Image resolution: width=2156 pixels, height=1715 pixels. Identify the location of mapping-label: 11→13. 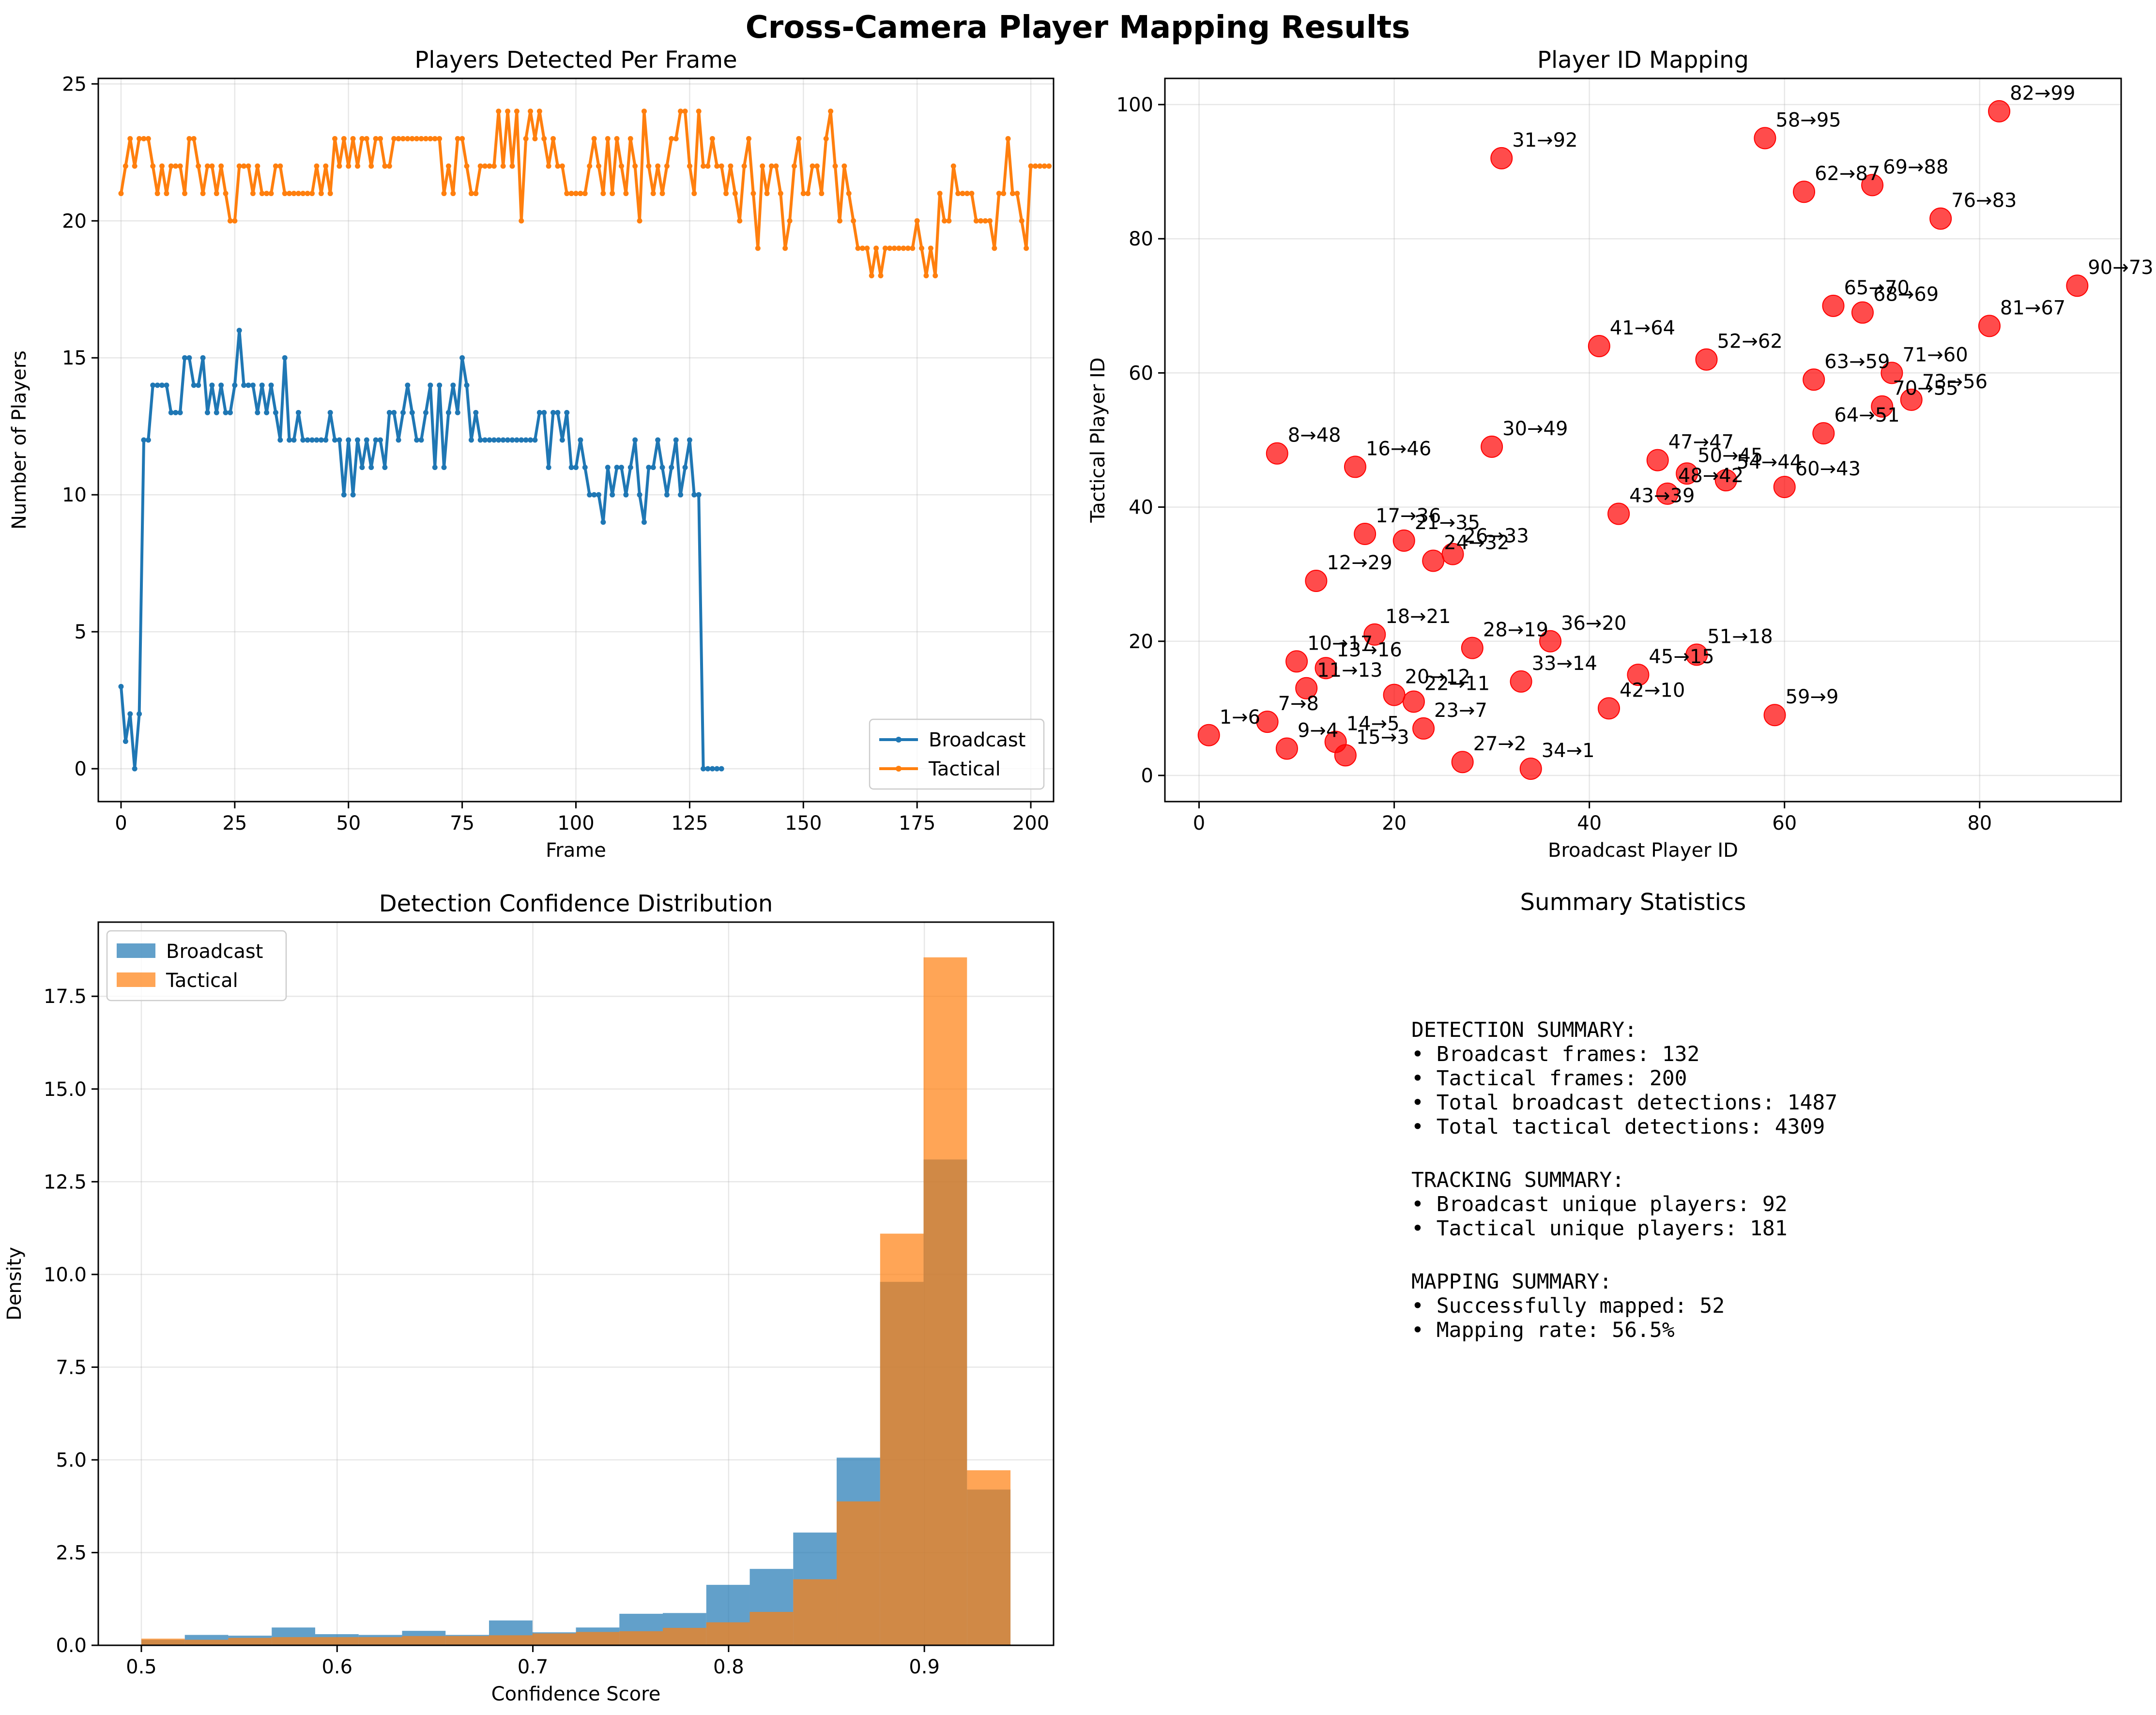
(1349, 670).